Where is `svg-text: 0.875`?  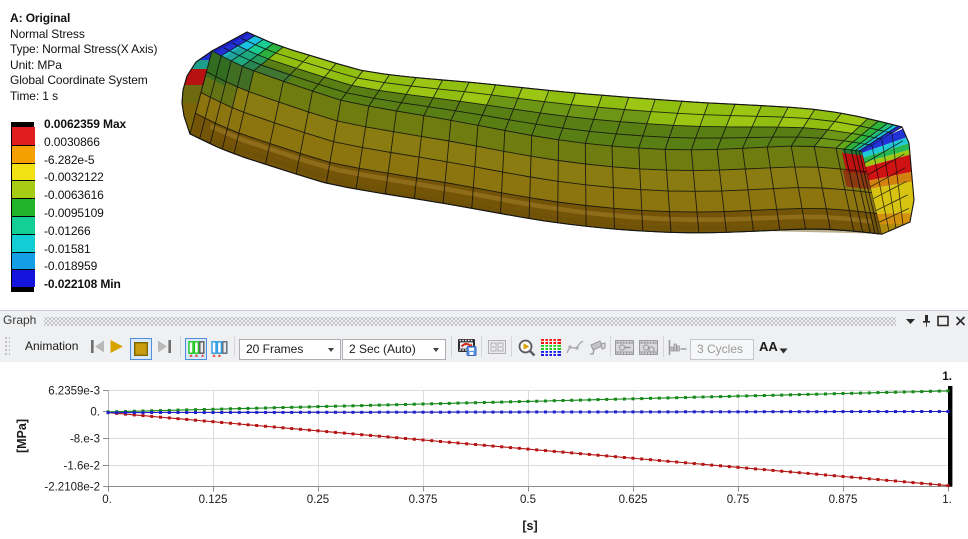 svg-text: 0.875 is located at coordinates (843, 500).